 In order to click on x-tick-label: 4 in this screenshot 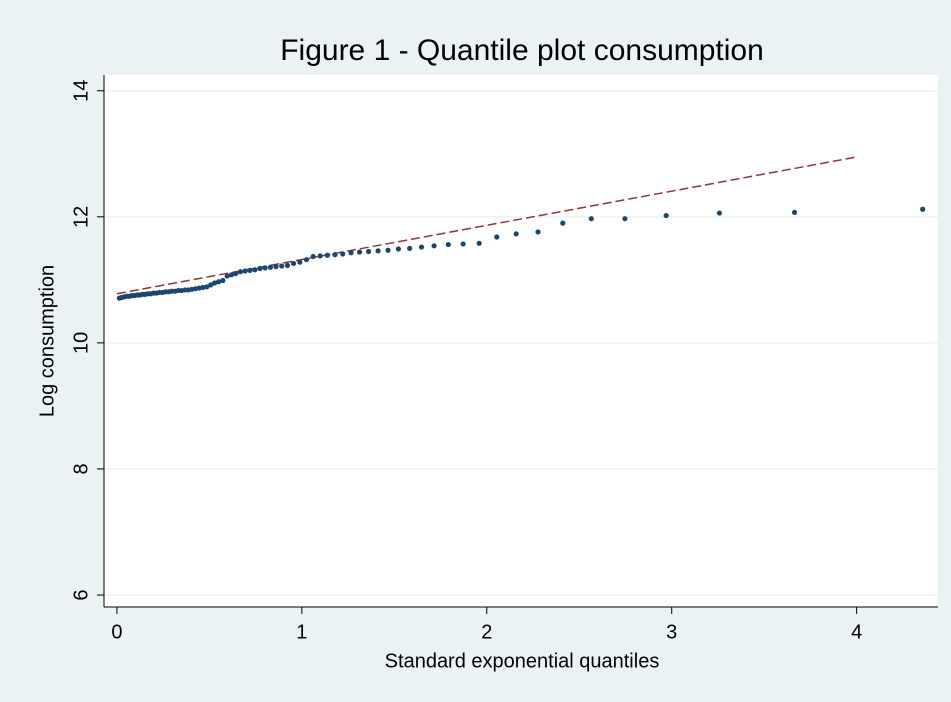, I will do `click(856, 632)`.